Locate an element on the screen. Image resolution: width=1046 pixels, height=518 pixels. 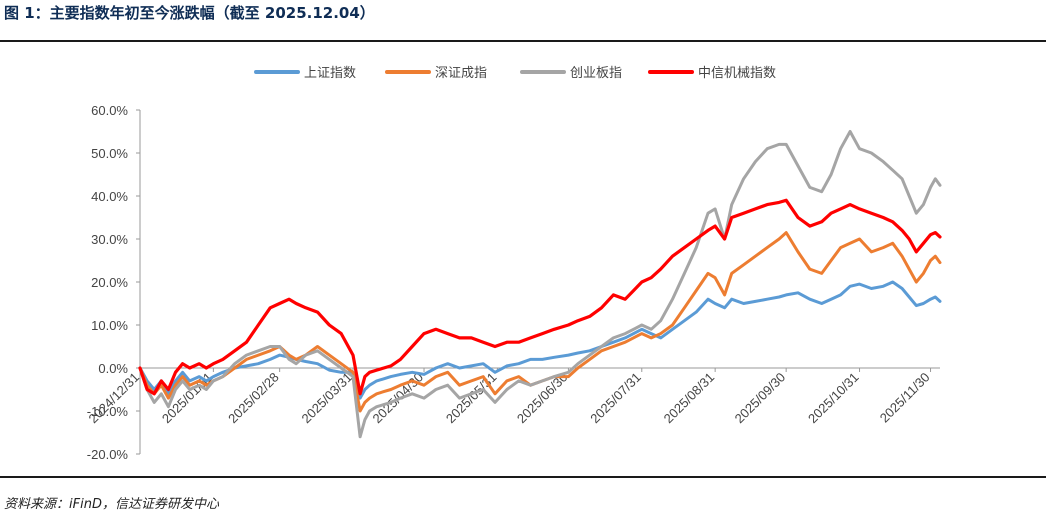
x-tick-label: 2025/02/28 is located at coordinates (253, 398).